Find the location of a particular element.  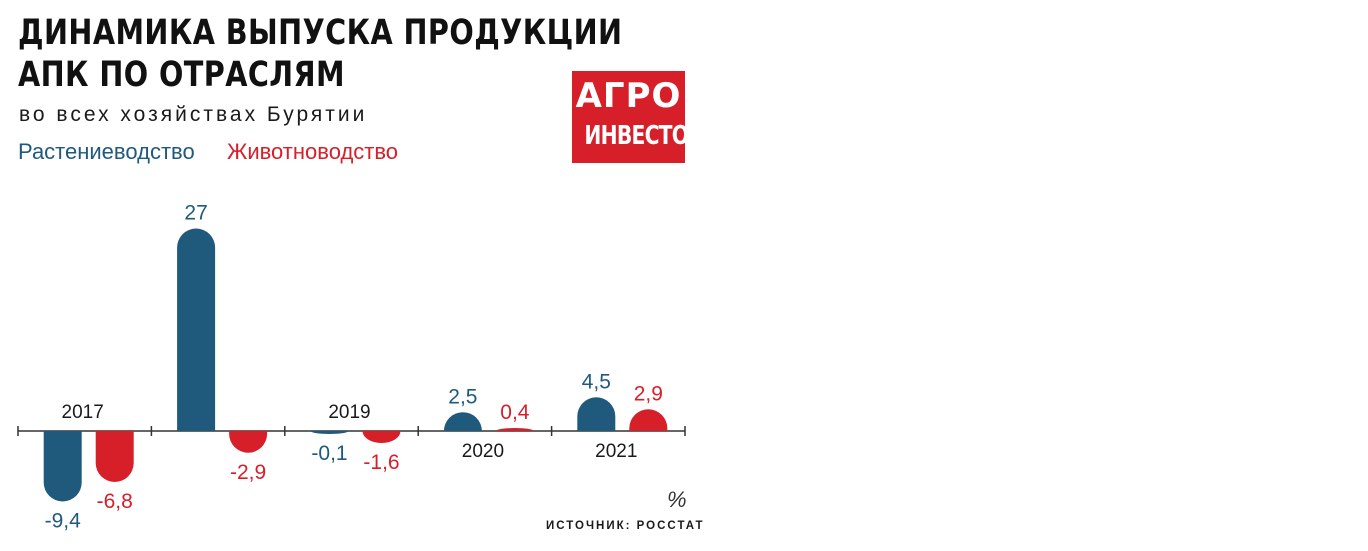

data-label: 2,5 is located at coordinates (462, 396).